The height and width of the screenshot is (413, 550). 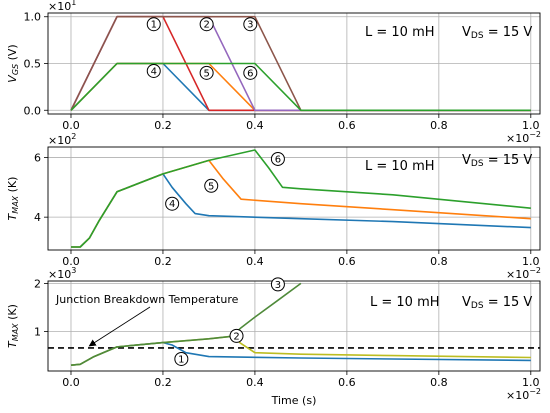 I want to click on y-tick-label: 6, so click(x=37, y=157).